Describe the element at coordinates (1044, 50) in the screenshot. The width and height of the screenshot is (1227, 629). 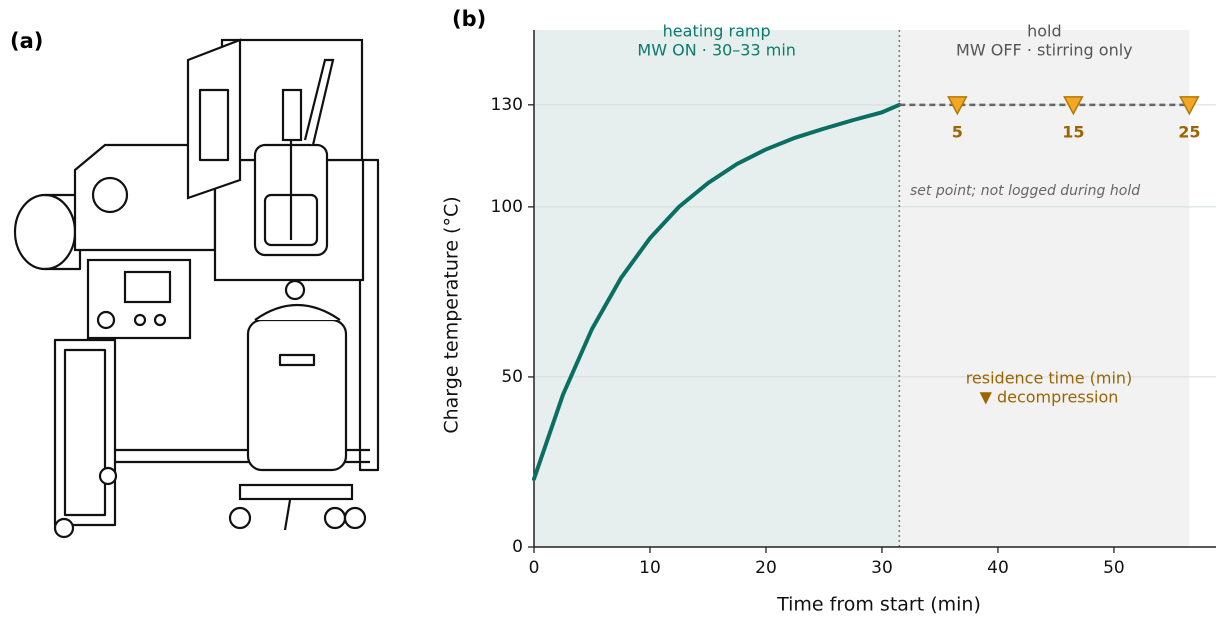
I see `region-sublabel: MW OFF · stirring only` at that location.